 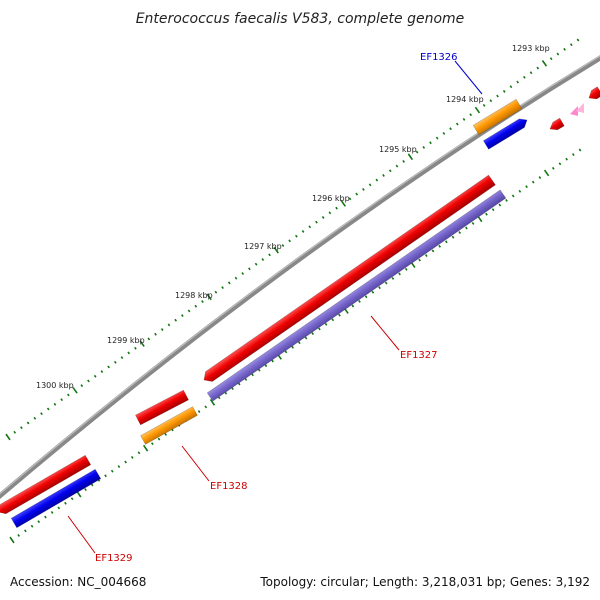 I want to click on ef1328-leader, so click(x=195, y=463).